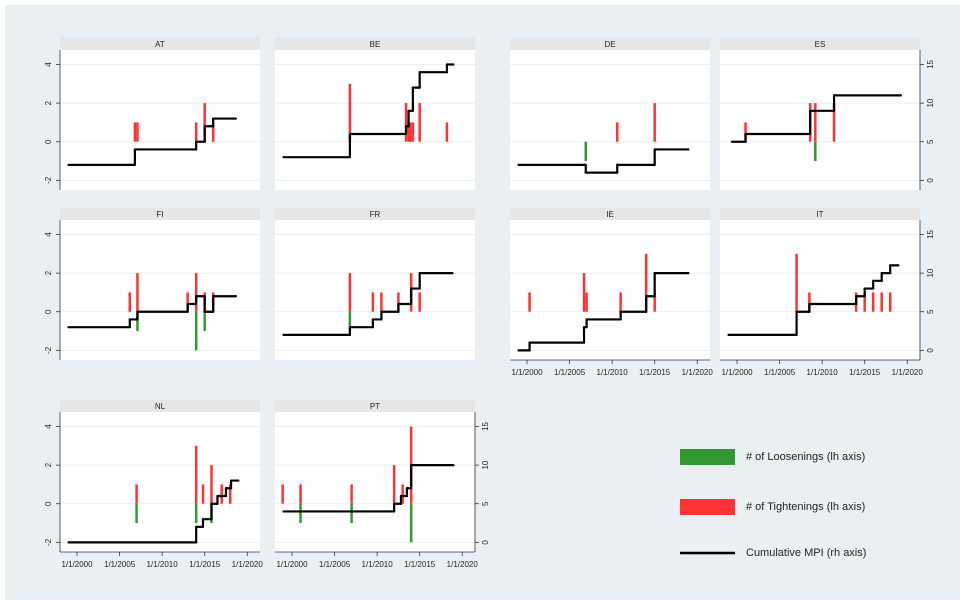 The image size is (965, 605). Describe the element at coordinates (805, 457) in the screenshot. I see `legend-label: # of Loosenings (lh axis)` at that location.